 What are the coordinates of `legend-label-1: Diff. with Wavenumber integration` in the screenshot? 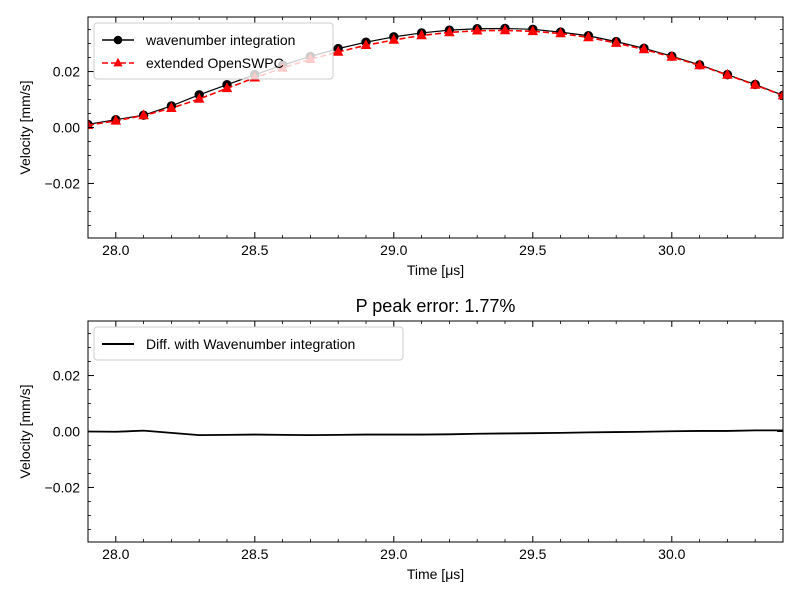 It's located at (250, 344).